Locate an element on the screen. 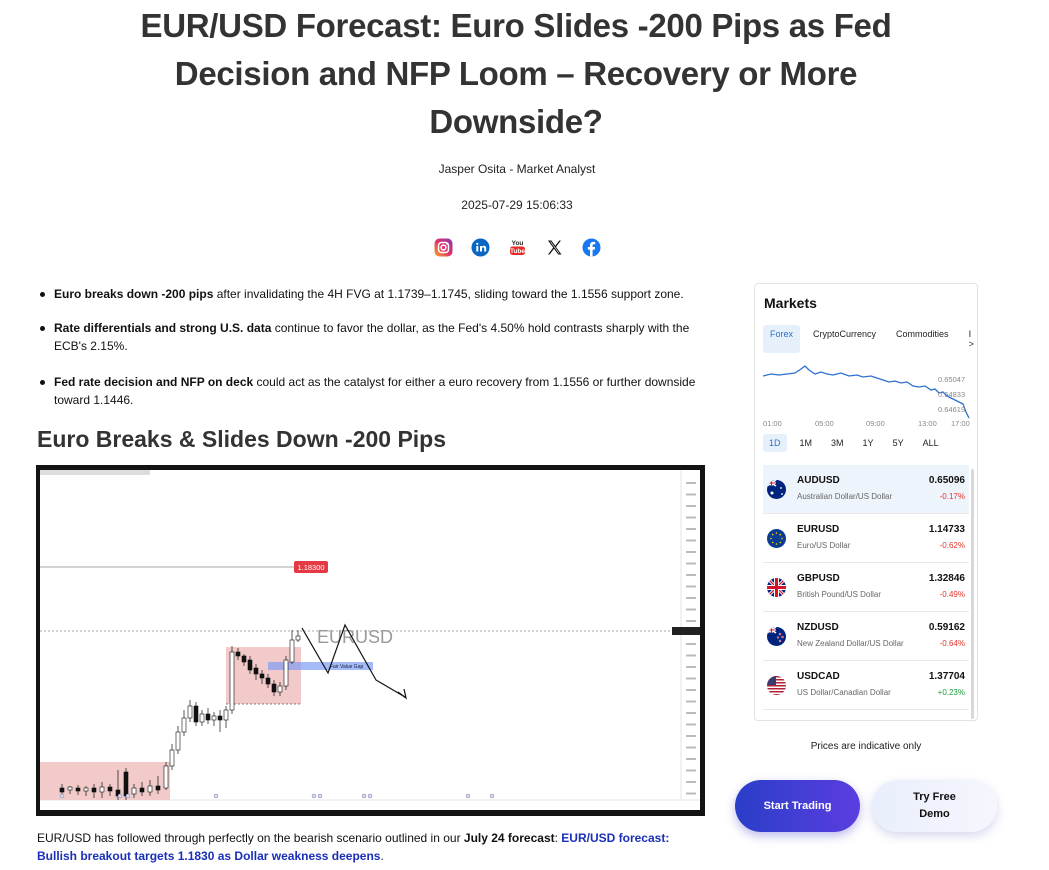  mini-price-label: 0.64619 is located at coordinates (951, 409).